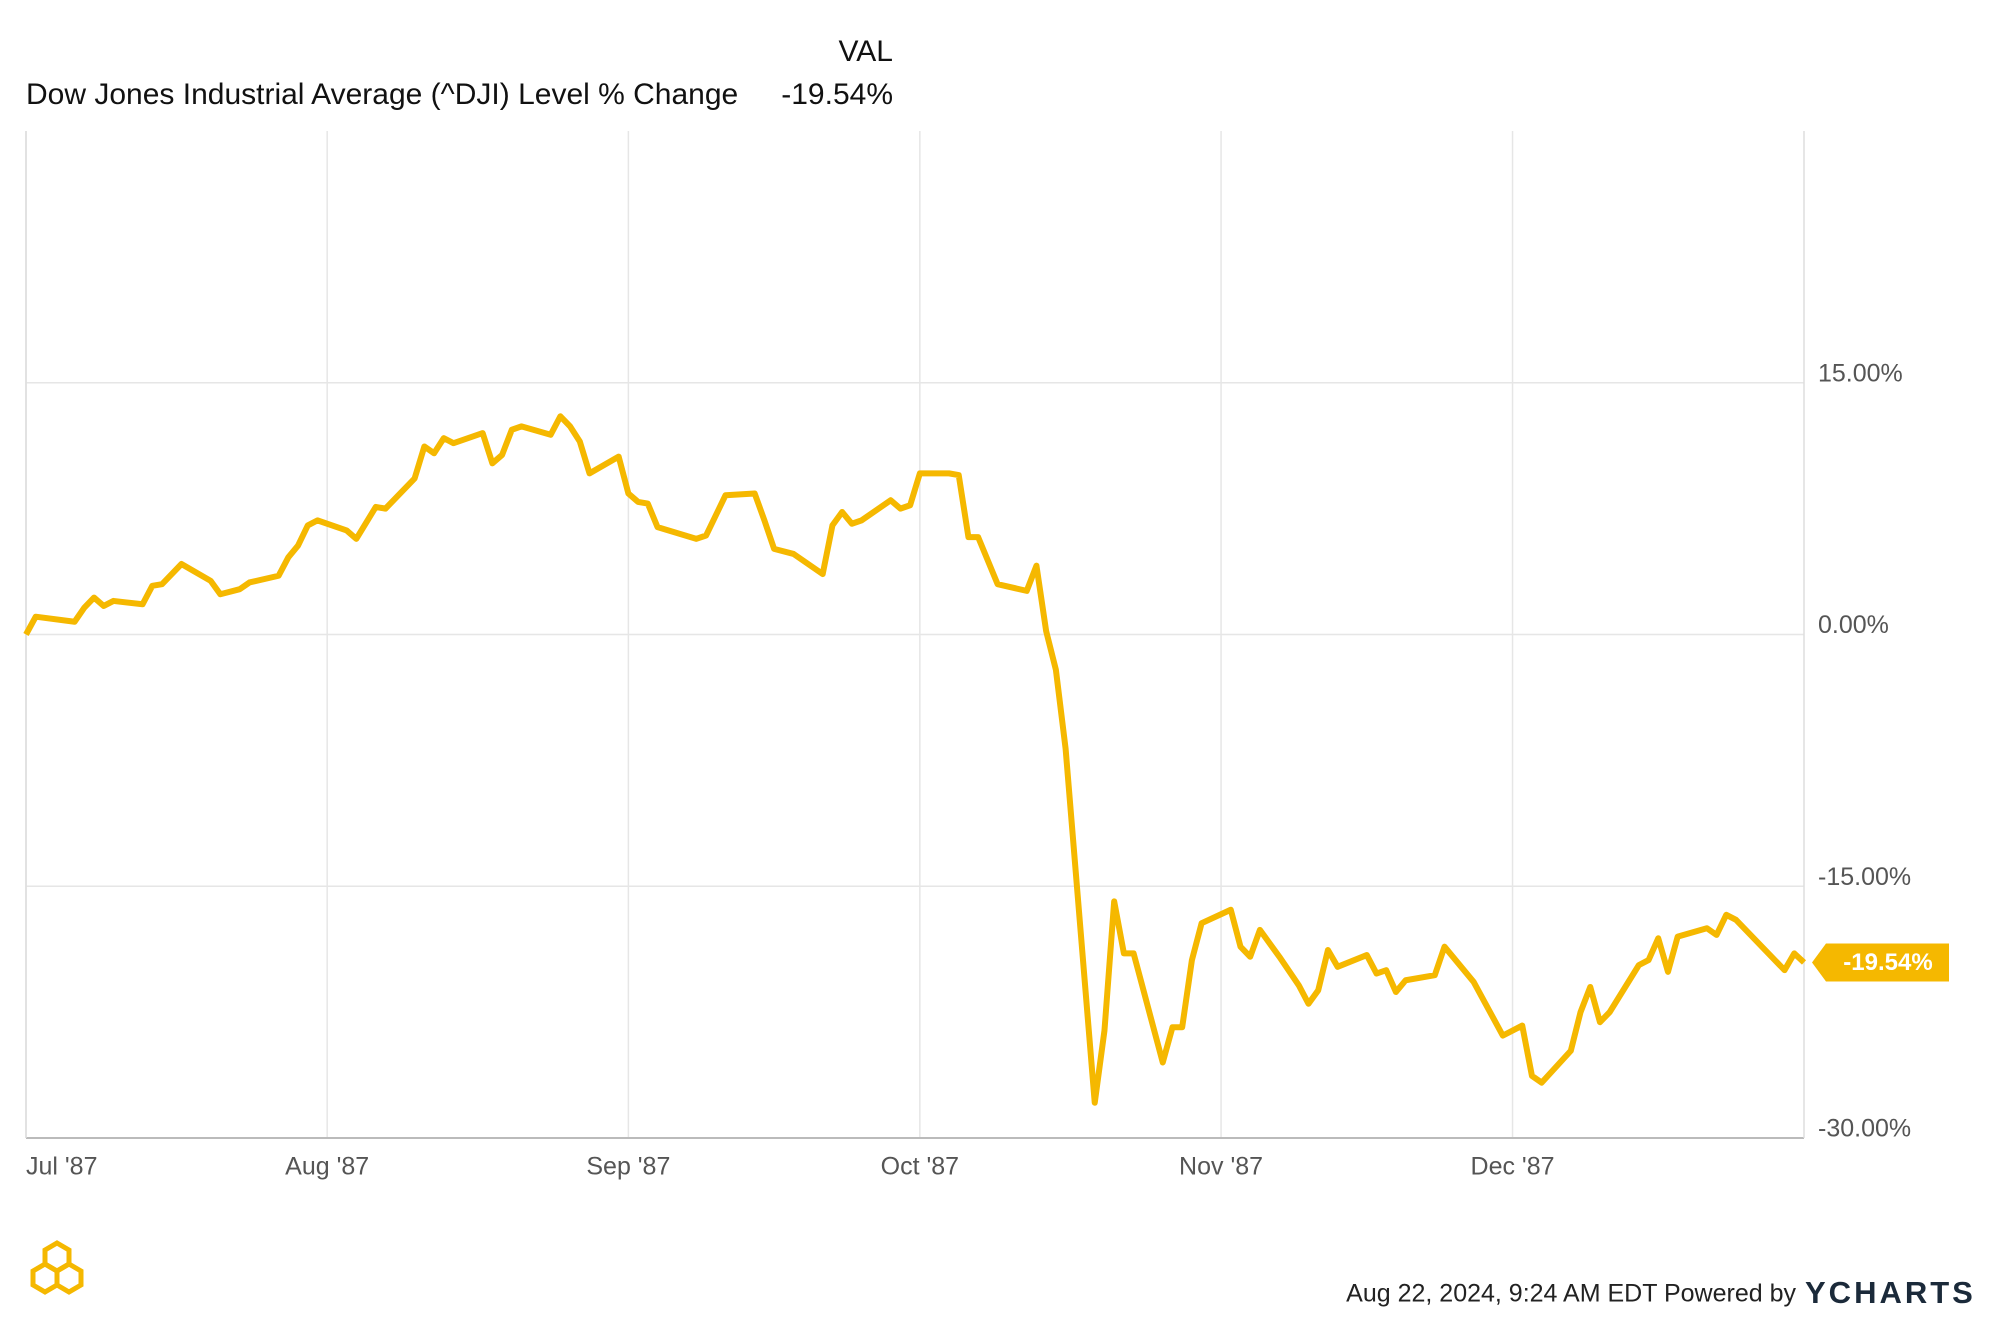 This screenshot has width=2000, height=1324. What do you see at coordinates (1890, 1292) in the screenshot?
I see `footer-brand: YCHARTS` at bounding box center [1890, 1292].